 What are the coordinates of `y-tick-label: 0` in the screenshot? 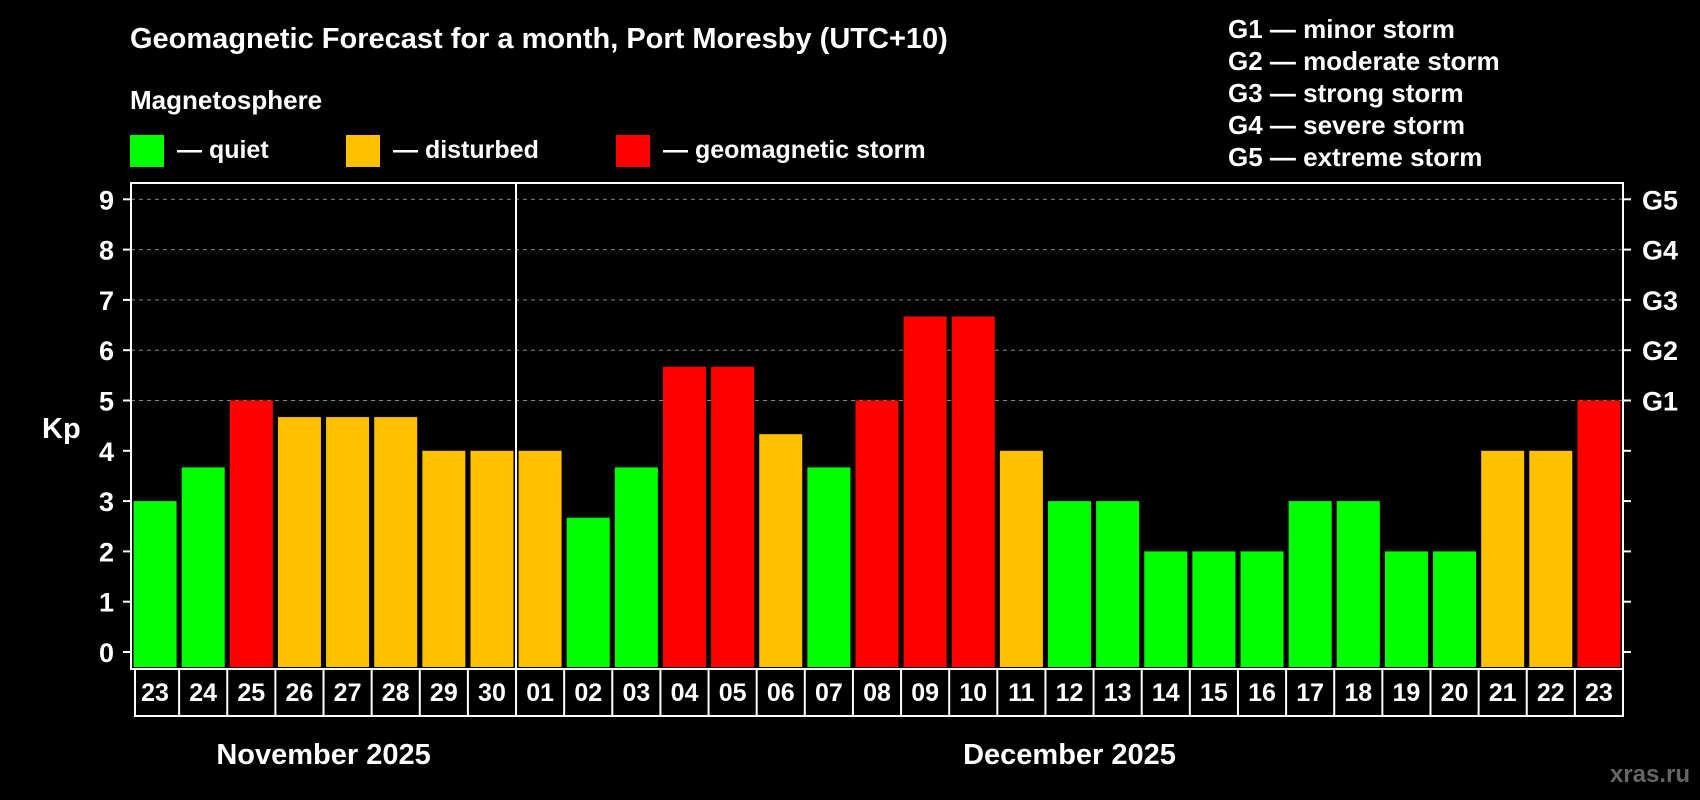 It's located at (106, 653).